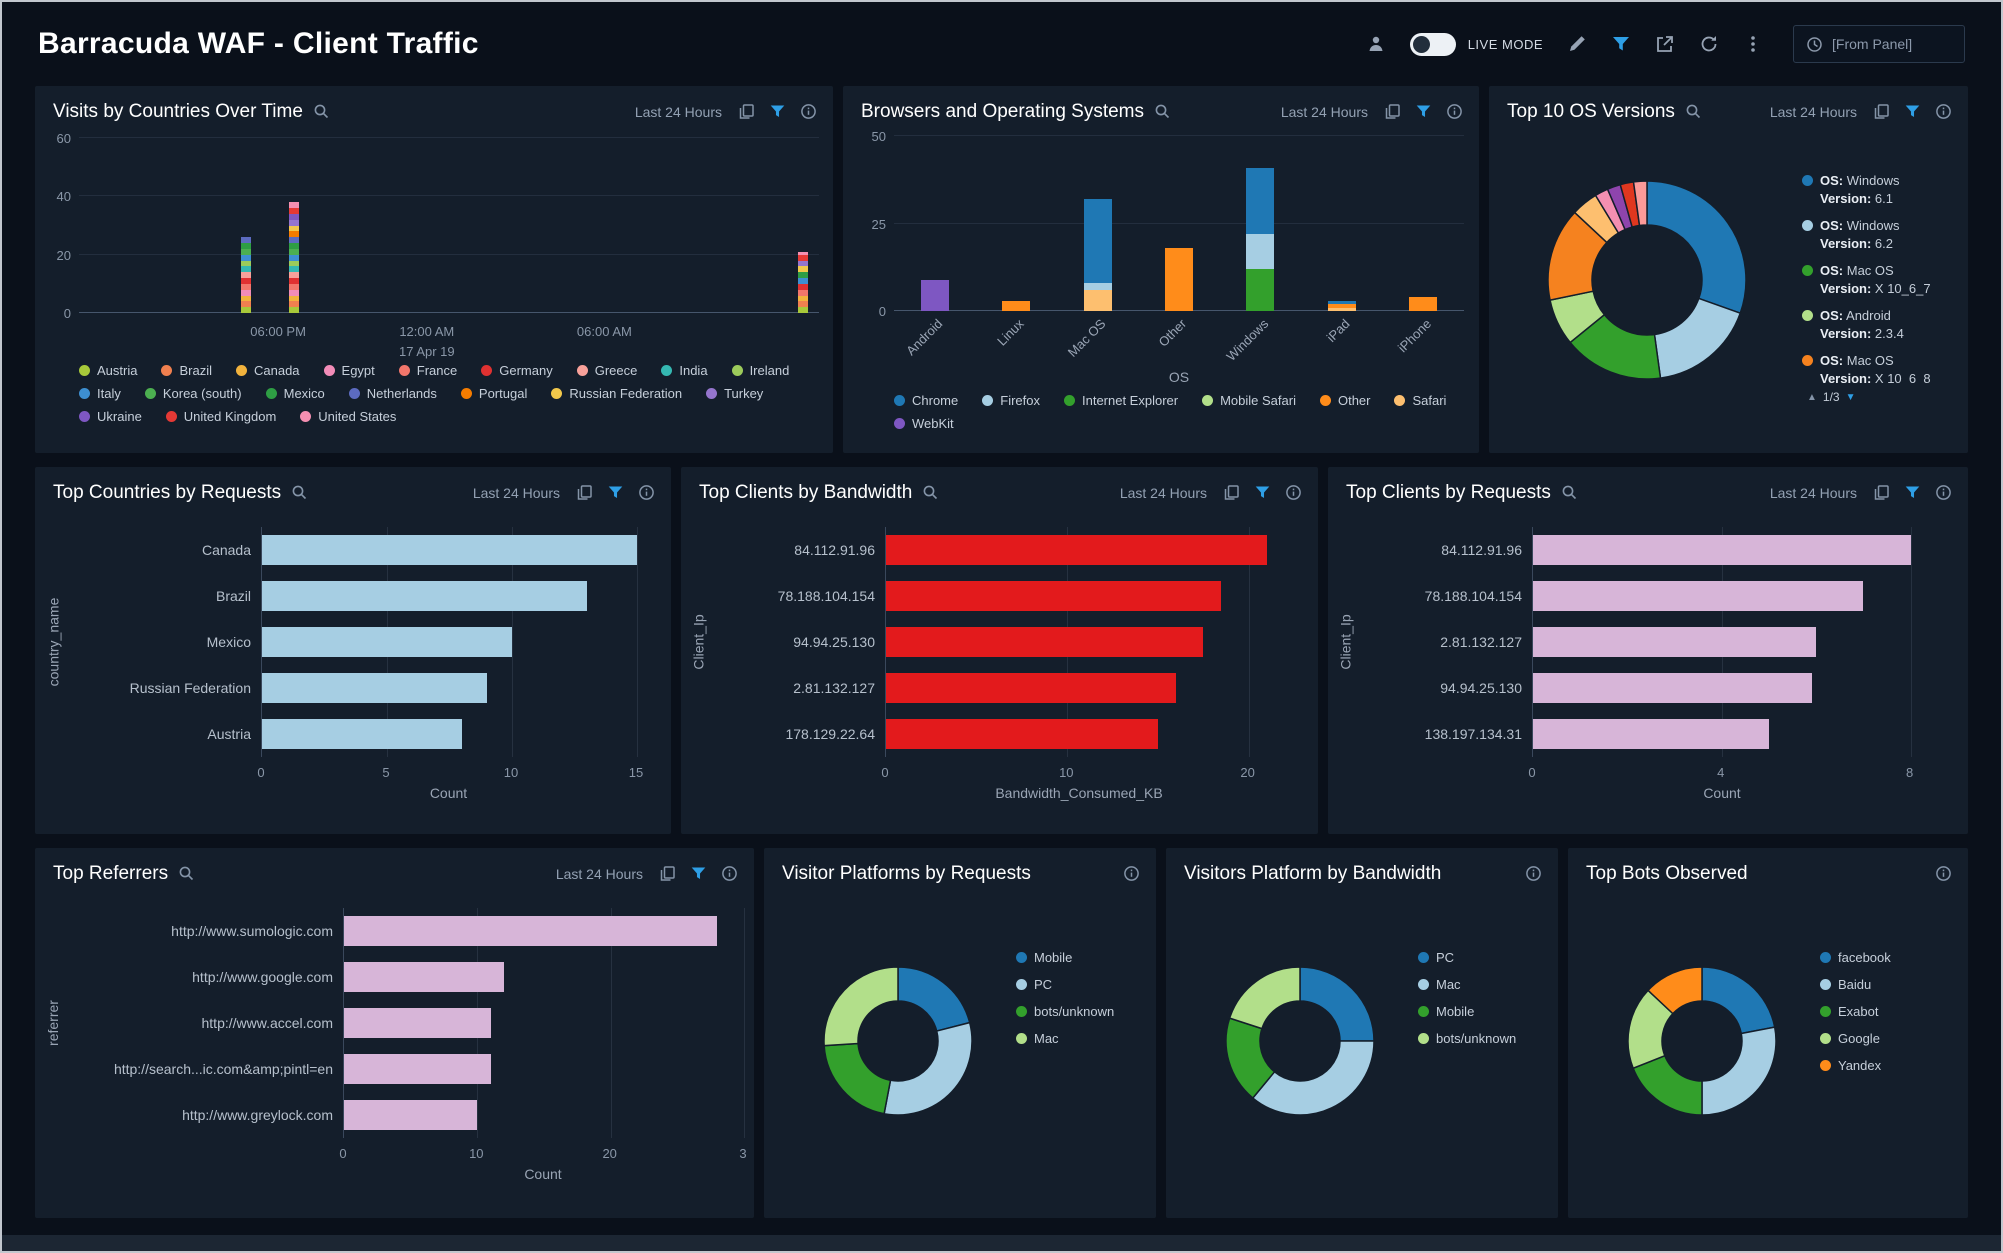 This screenshot has height=1253, width=2003. What do you see at coordinates (1665, 44) in the screenshot?
I see `share-icon` at bounding box center [1665, 44].